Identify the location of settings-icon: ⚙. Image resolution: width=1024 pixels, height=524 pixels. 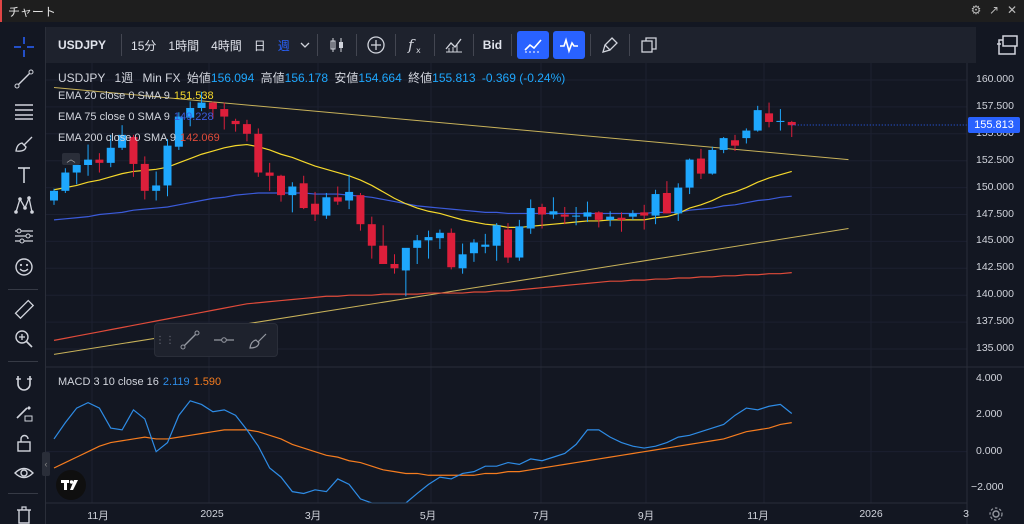
(976, 10).